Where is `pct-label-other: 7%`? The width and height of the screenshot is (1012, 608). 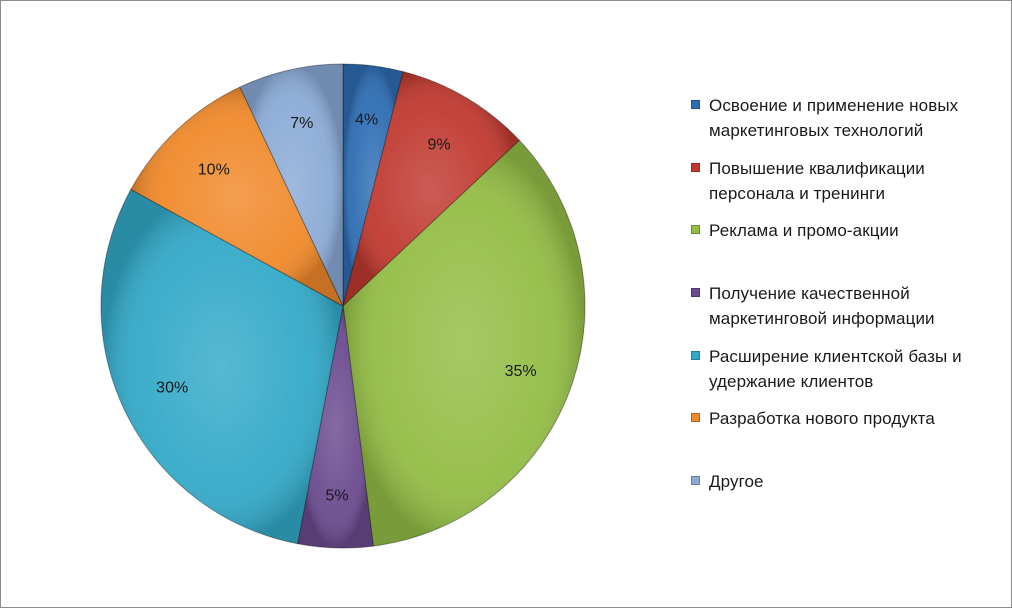 pct-label-other: 7% is located at coordinates (301, 123).